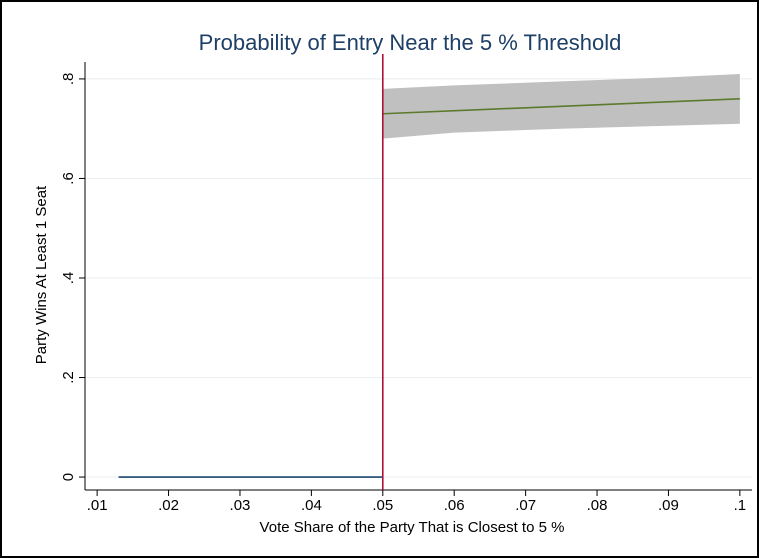 The height and width of the screenshot is (558, 759). I want to click on x-tick-label: .03, so click(240, 505).